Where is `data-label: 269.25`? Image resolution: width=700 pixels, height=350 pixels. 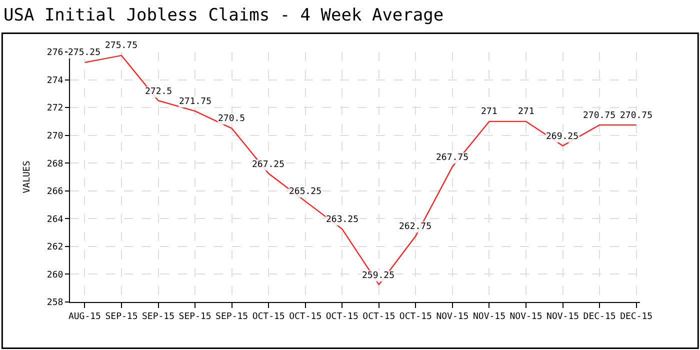 data-label: 269.25 is located at coordinates (562, 137).